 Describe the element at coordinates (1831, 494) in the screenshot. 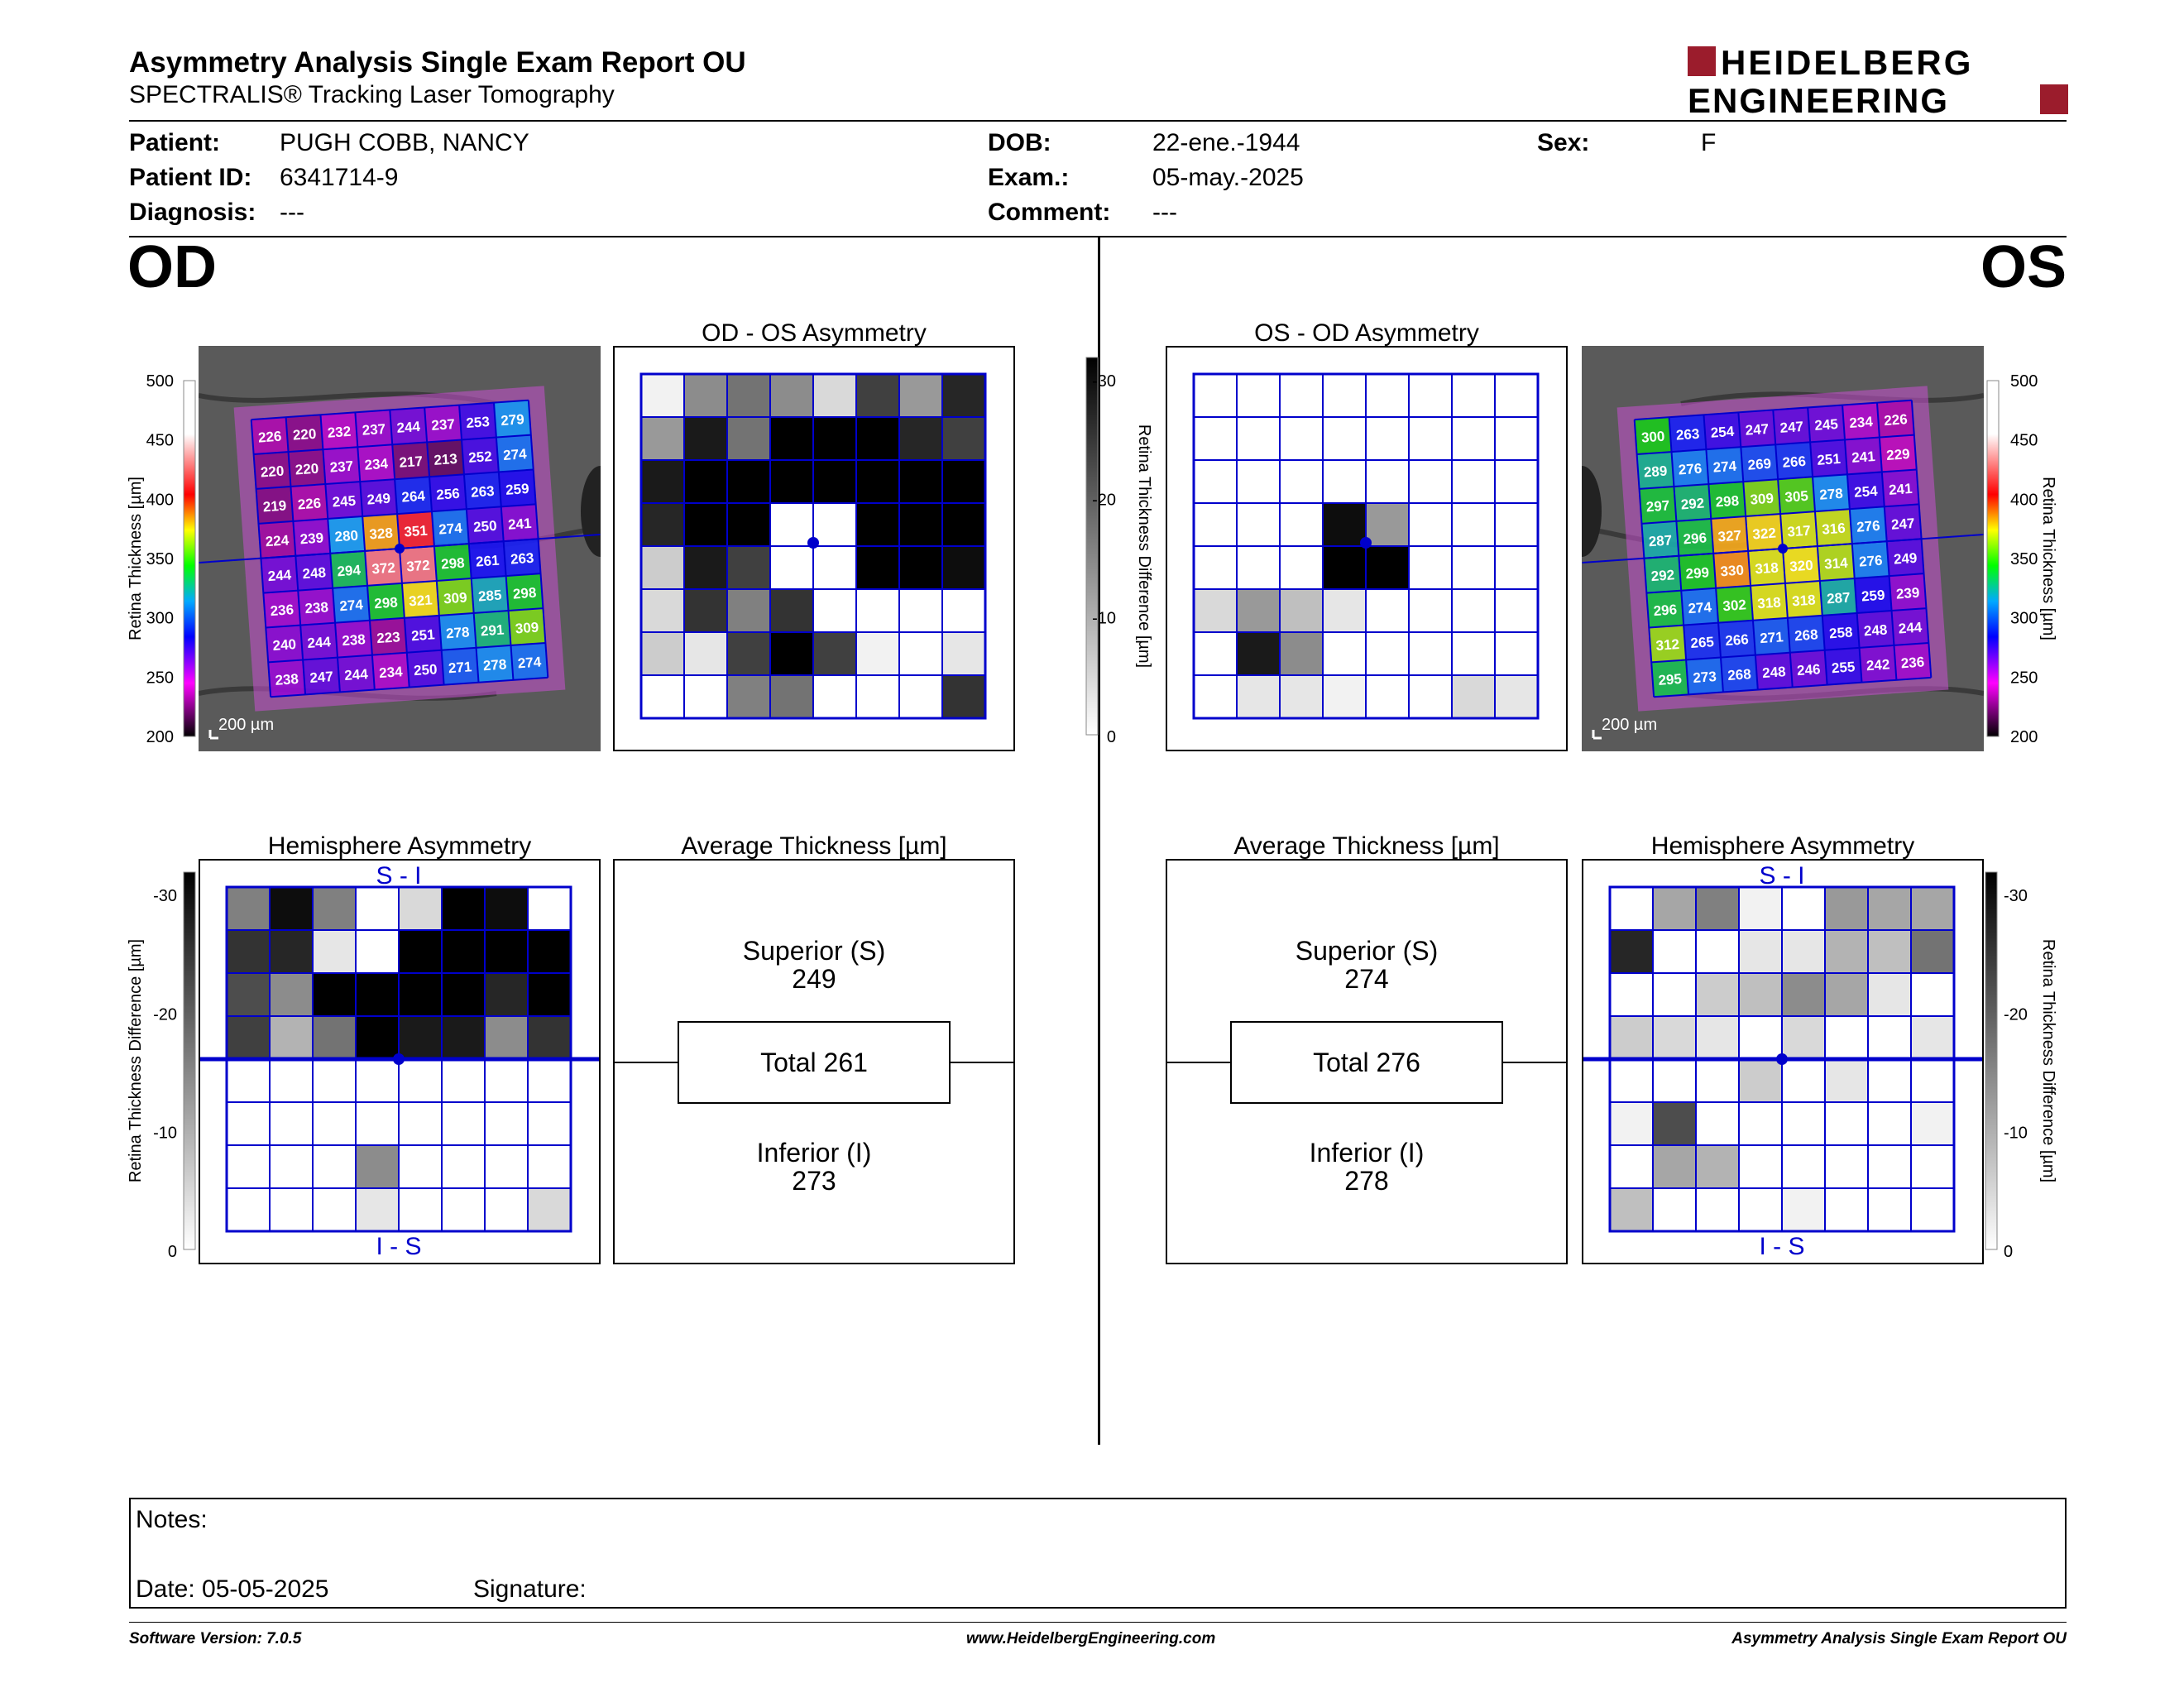

I see `os-fundus-value: 278` at that location.